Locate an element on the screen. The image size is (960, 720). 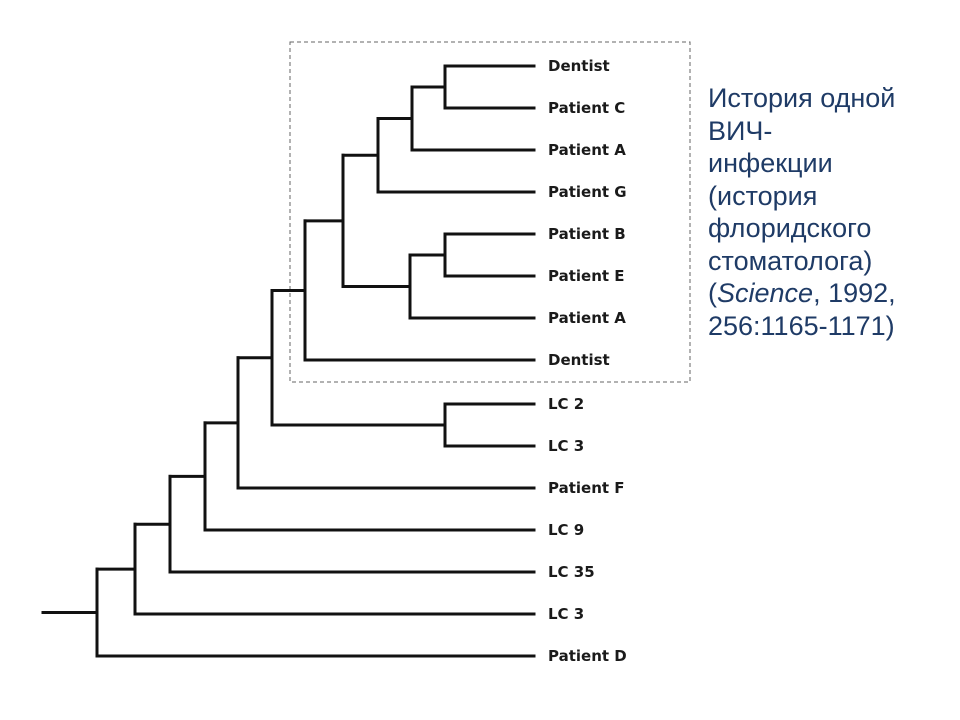
caption-line-1: История одной is located at coordinates (802, 98).